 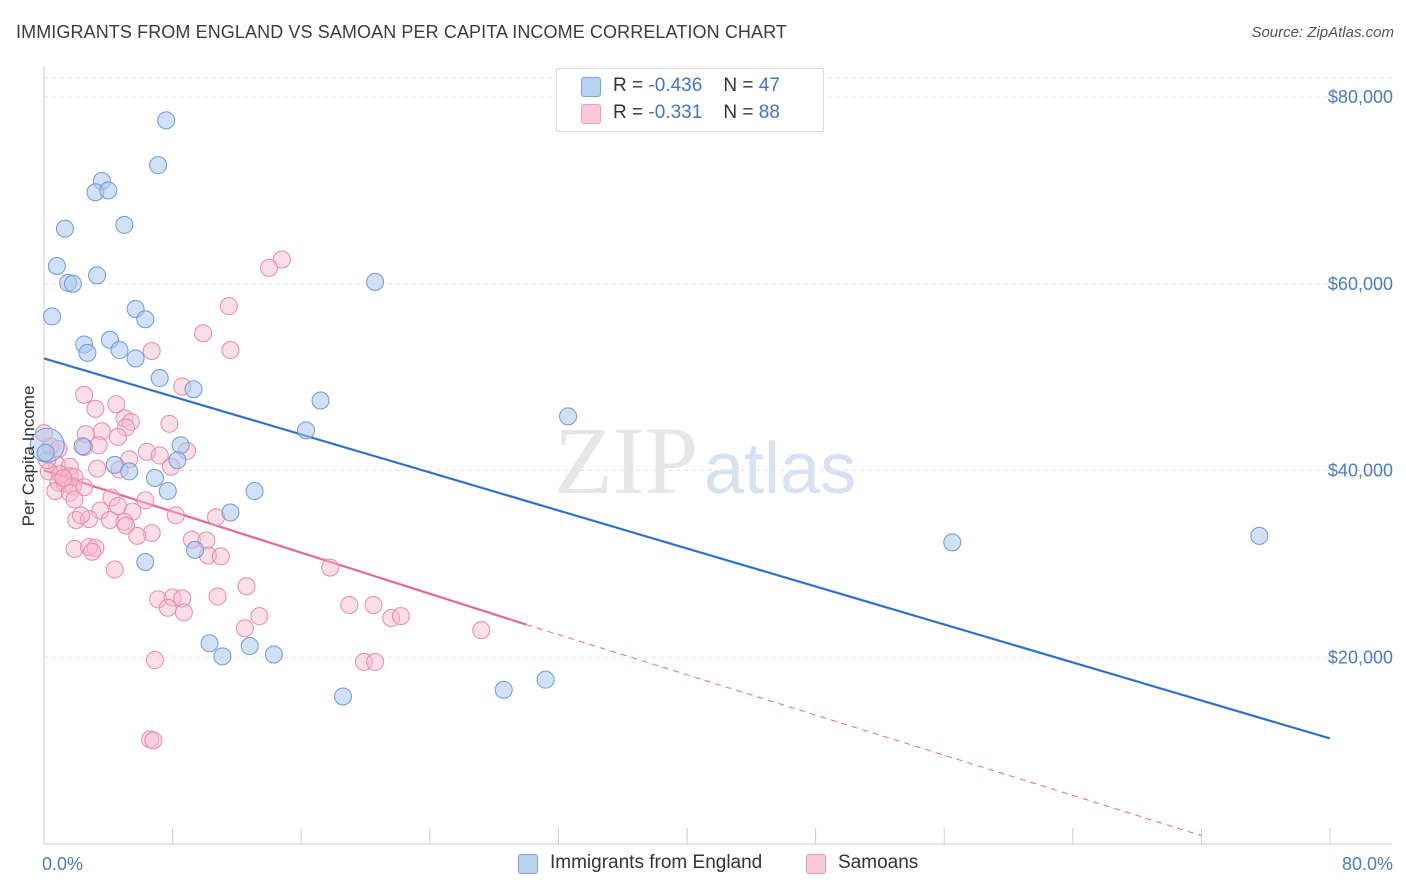 I want to click on n-value: 47, so click(x=769, y=85).